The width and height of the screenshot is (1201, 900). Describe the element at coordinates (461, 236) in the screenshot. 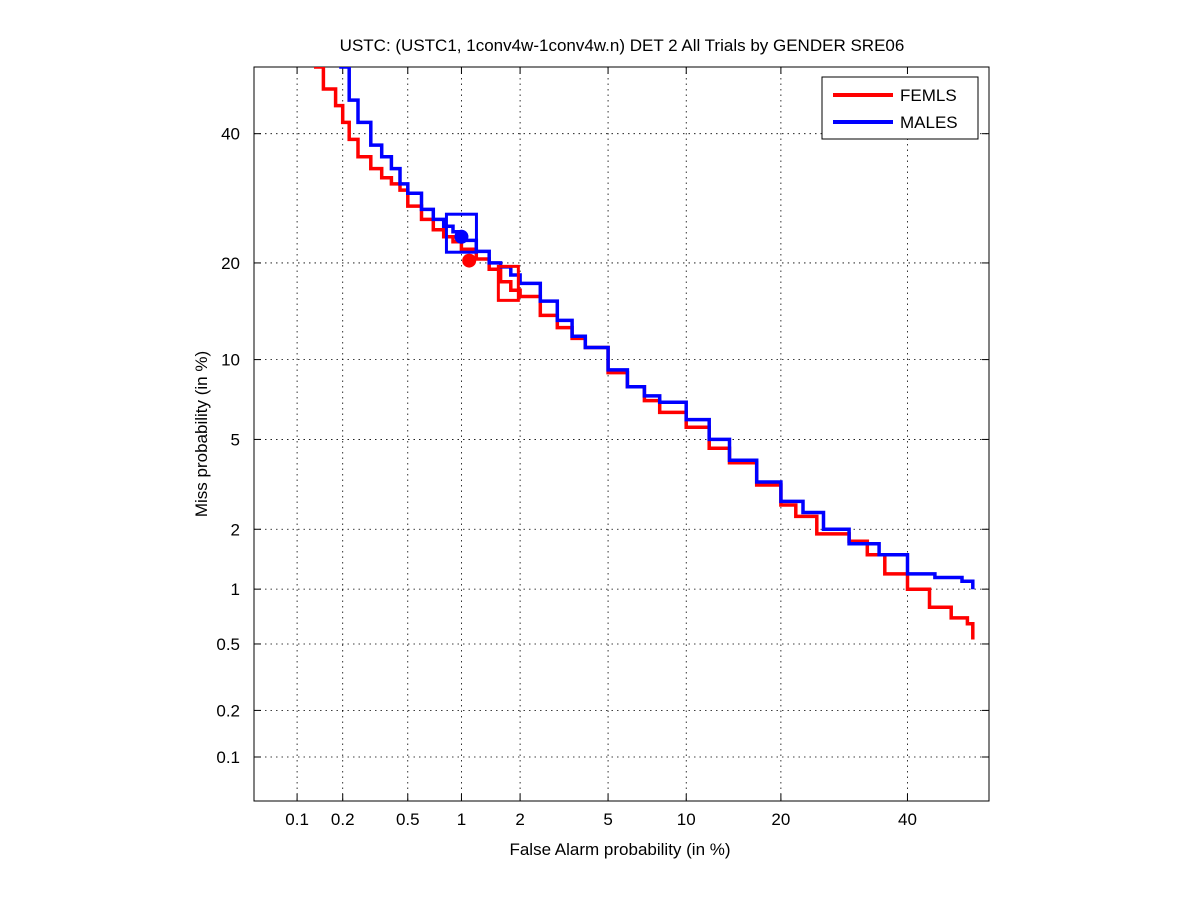

I see `min-dcf-dot-males` at that location.